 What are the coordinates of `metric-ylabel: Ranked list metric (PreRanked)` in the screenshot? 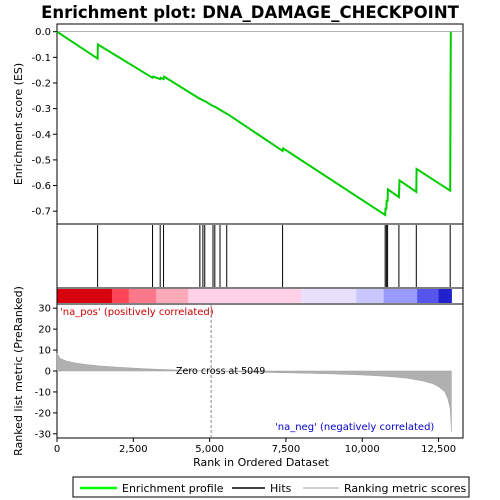 It's located at (18, 371).